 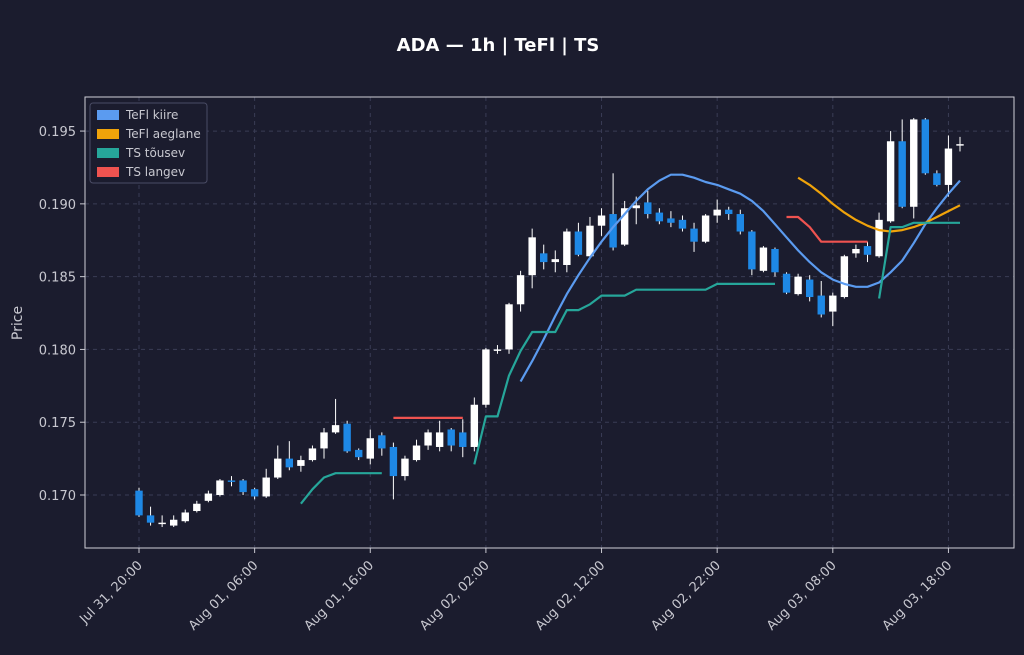 I want to click on y-tick-label: 0.170, so click(x=57, y=496).